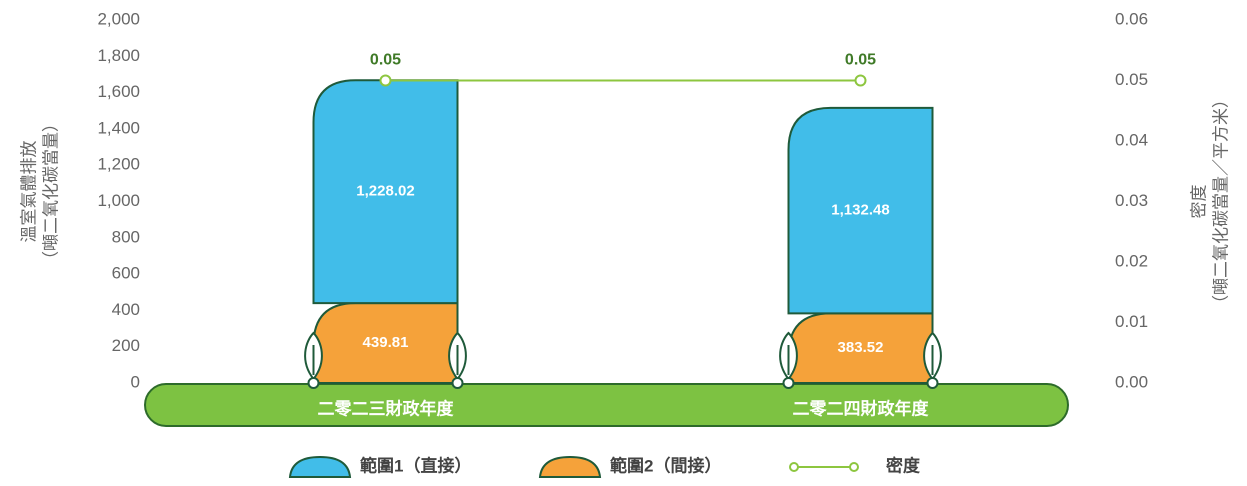  What do you see at coordinates (118, 164) in the screenshot?
I see `y-tick-label: 1,200` at bounding box center [118, 164].